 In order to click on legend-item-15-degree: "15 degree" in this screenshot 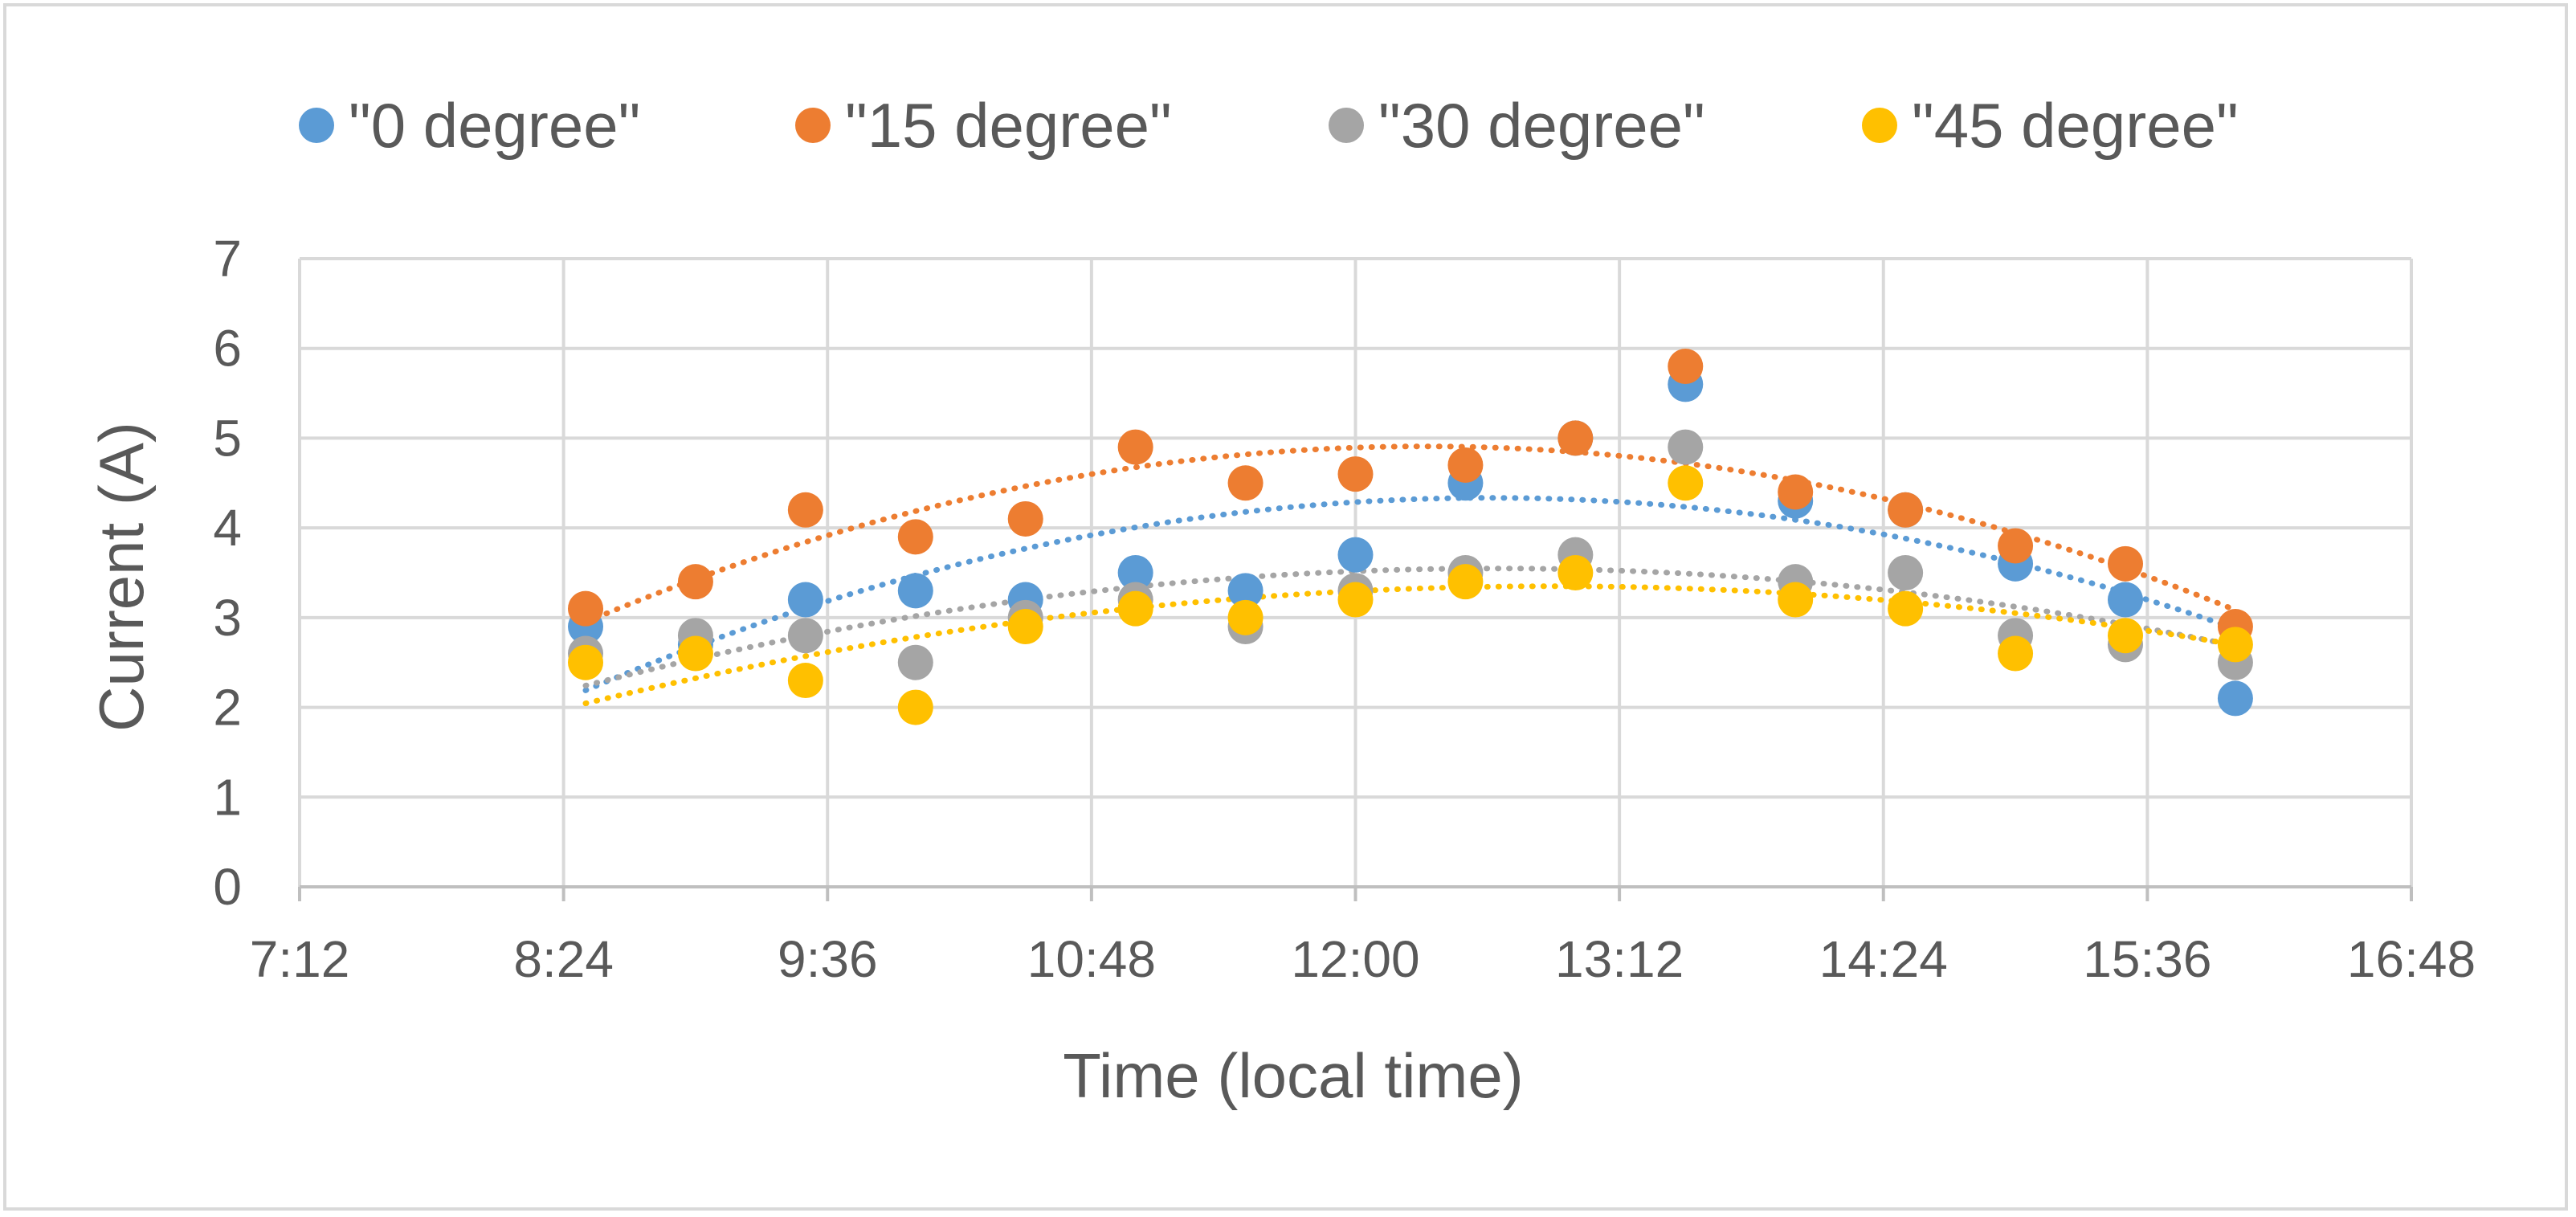, I will do `click(983, 125)`.